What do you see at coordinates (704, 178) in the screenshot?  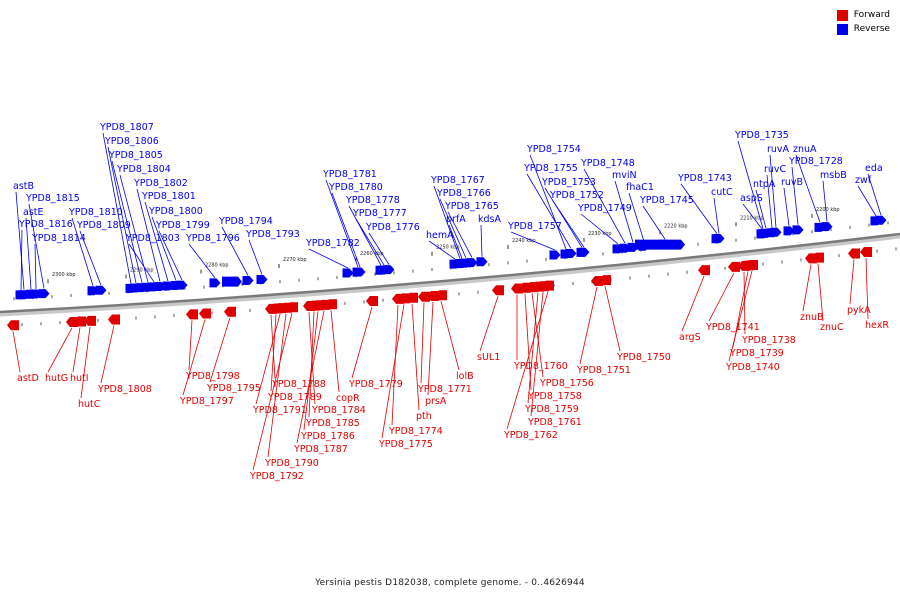 I see `gene-label-reverse: YPD8_1743` at bounding box center [704, 178].